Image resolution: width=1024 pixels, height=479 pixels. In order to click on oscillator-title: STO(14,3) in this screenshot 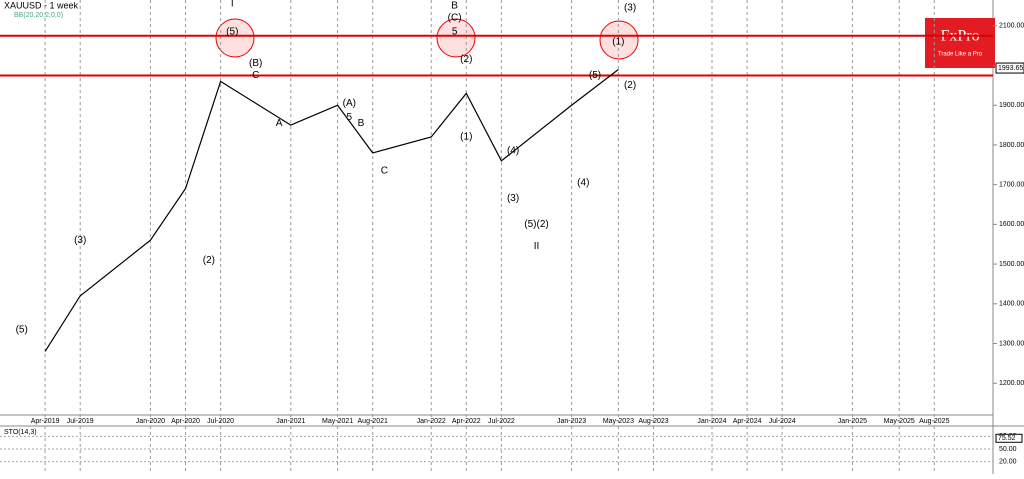, I will do `click(20, 432)`.